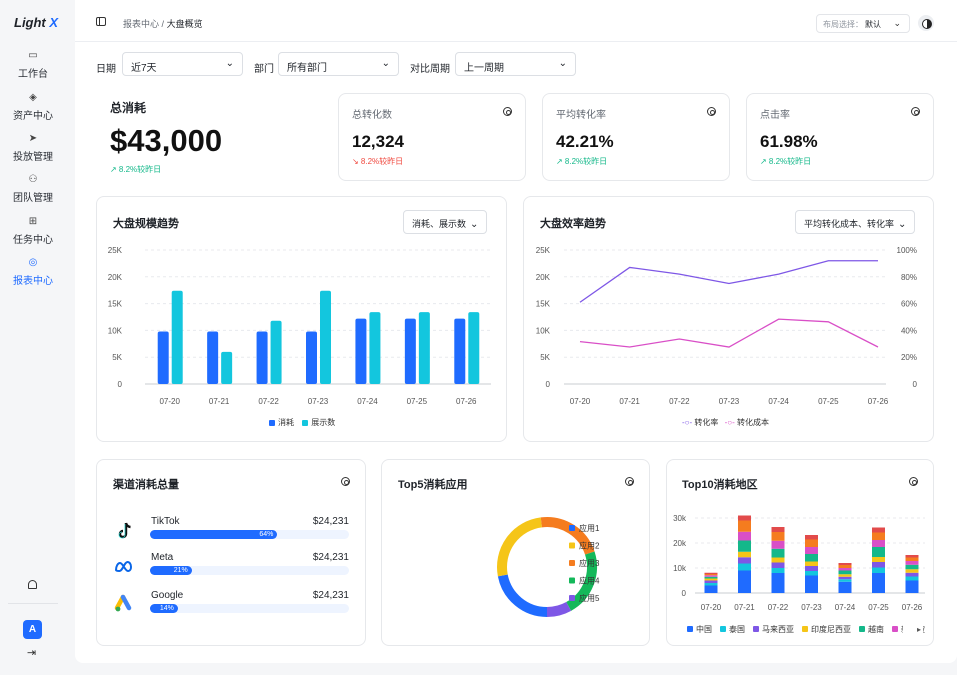 The width and height of the screenshot is (957, 675). I want to click on sidebar-item-campaigns: ➤ 投放管理, so click(33, 148).